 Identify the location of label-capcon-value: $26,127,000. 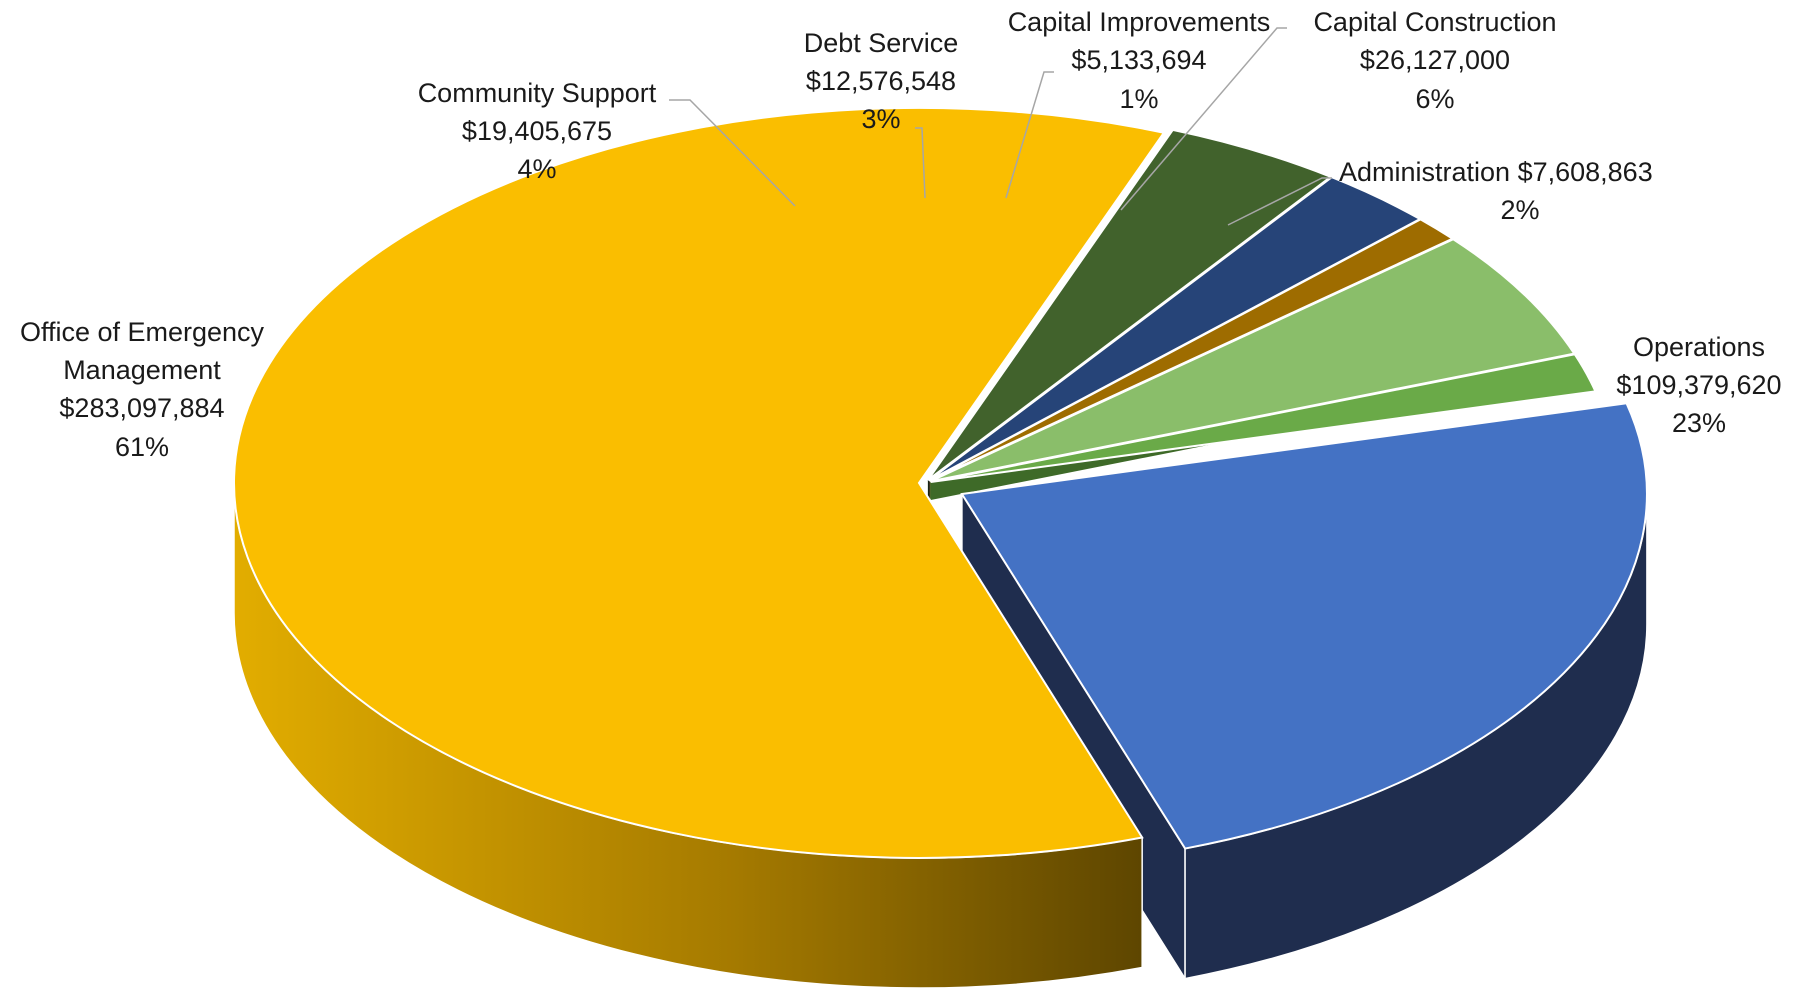
(1435, 60).